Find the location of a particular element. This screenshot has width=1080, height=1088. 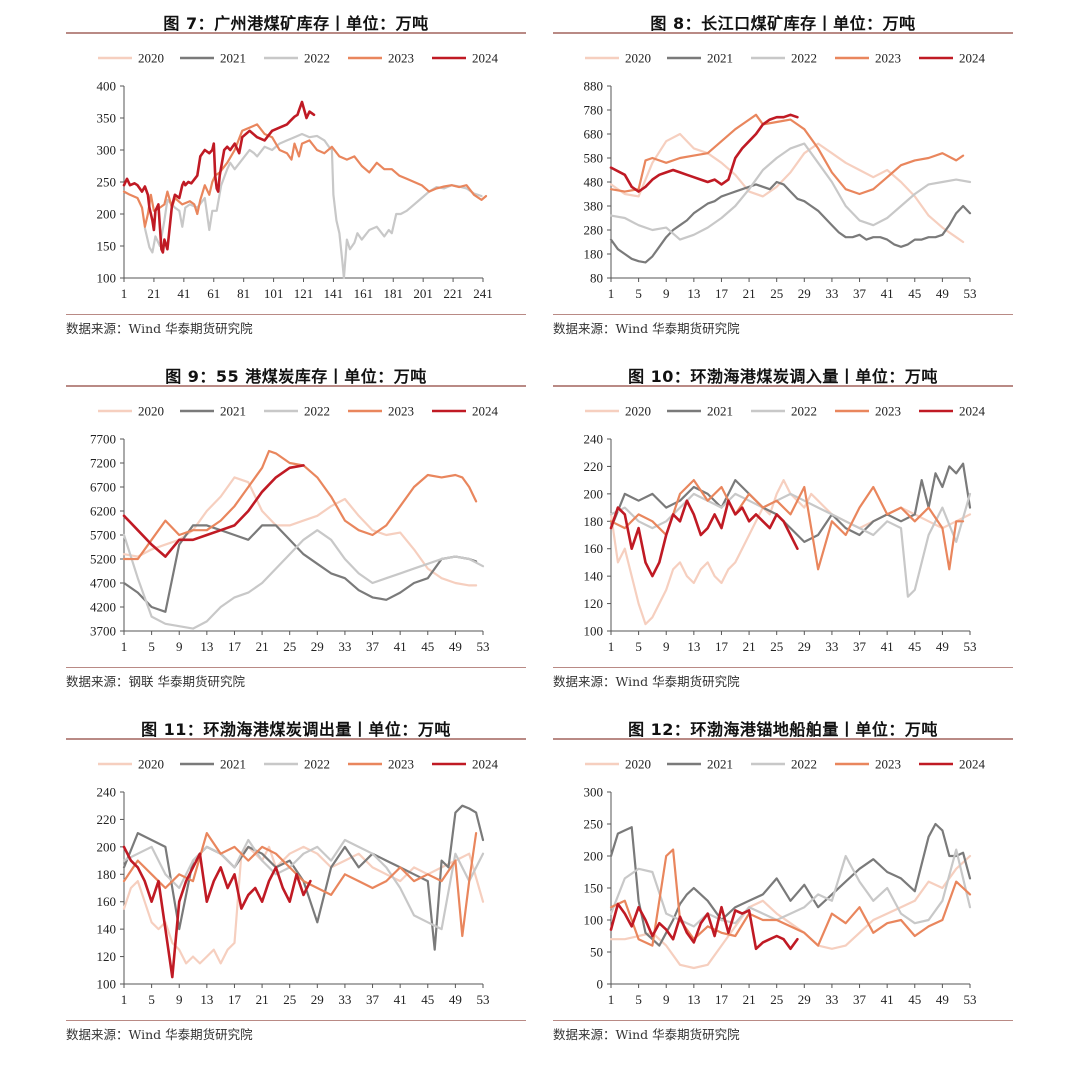

y-tick-label: 220 is located at coordinates (107, 819).